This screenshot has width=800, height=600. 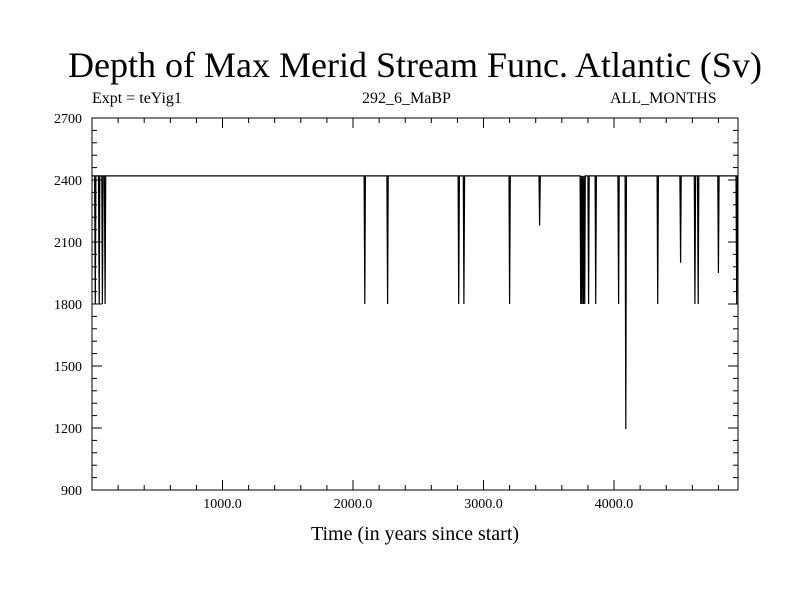 What do you see at coordinates (68, 181) in the screenshot?
I see `y-tick-label: 2400` at bounding box center [68, 181].